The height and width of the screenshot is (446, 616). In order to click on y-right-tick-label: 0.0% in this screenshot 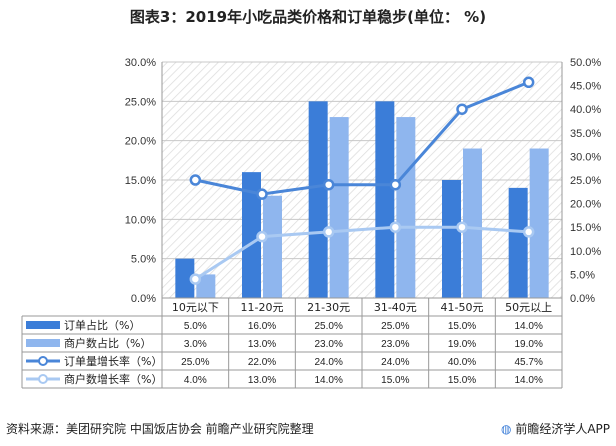, I will do `click(582, 299)`.